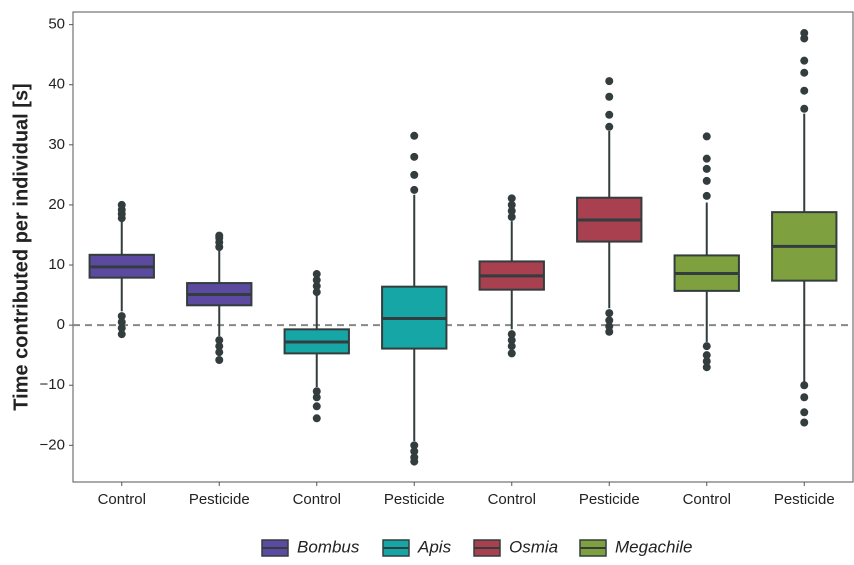 This screenshot has height=565, width=854. Describe the element at coordinates (52, 384) in the screenshot. I see `y-tick-label: −10` at that location.